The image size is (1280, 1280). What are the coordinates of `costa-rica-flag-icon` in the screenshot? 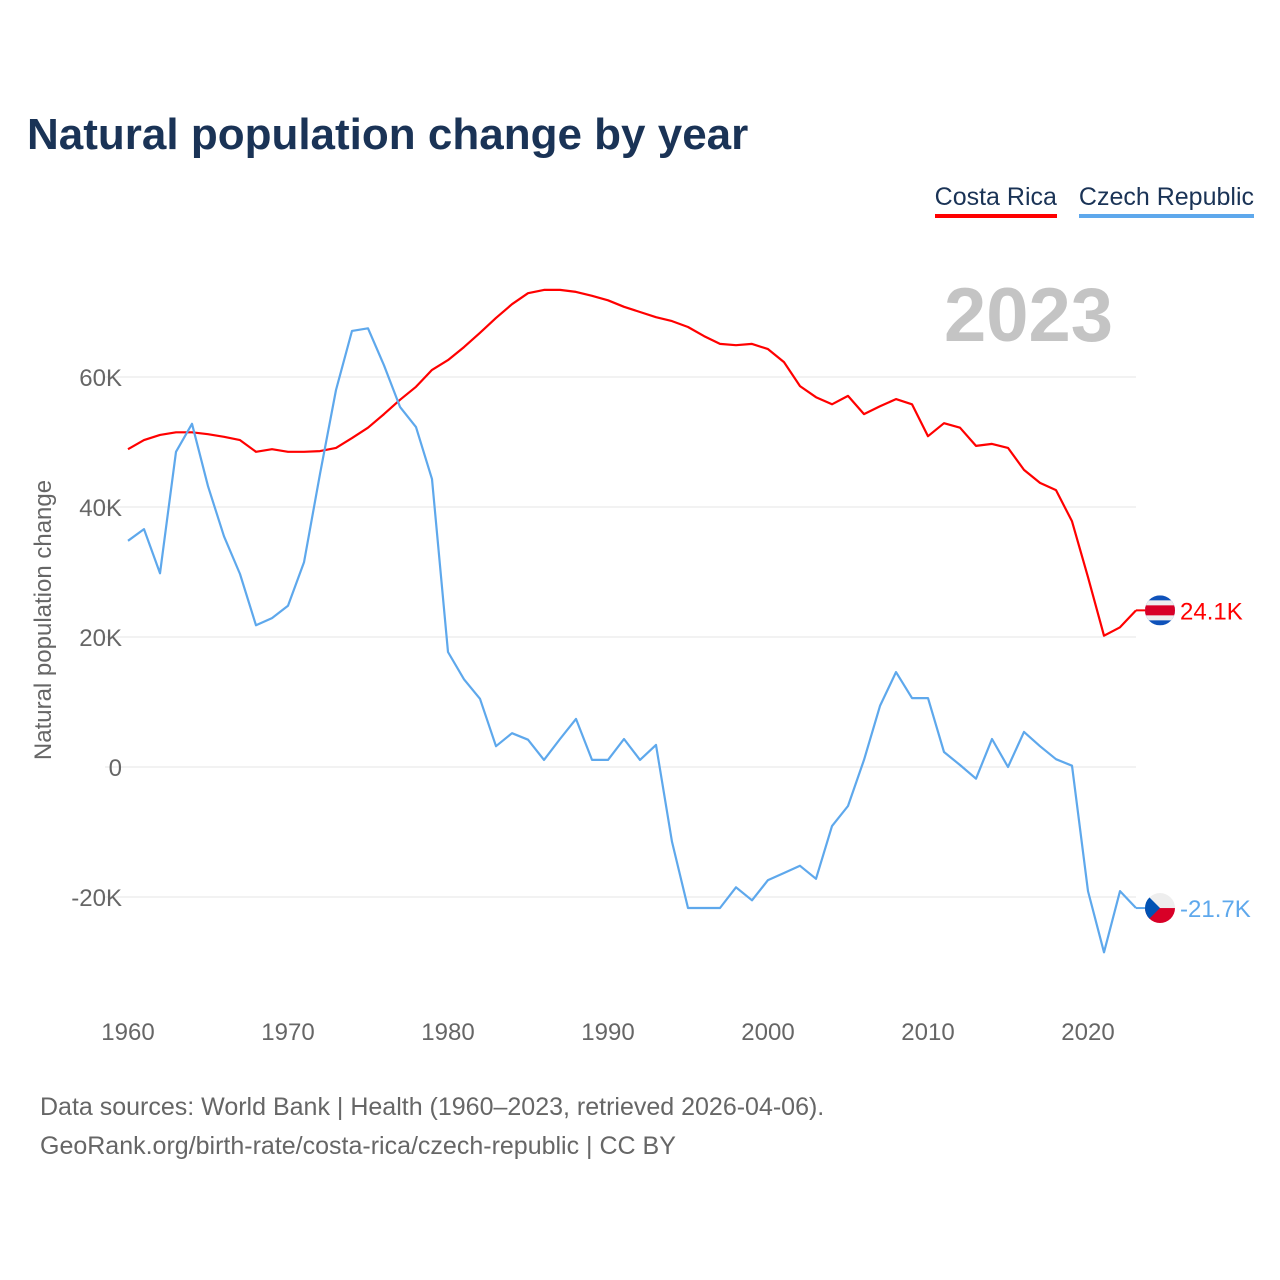 It's located at (1160, 610).